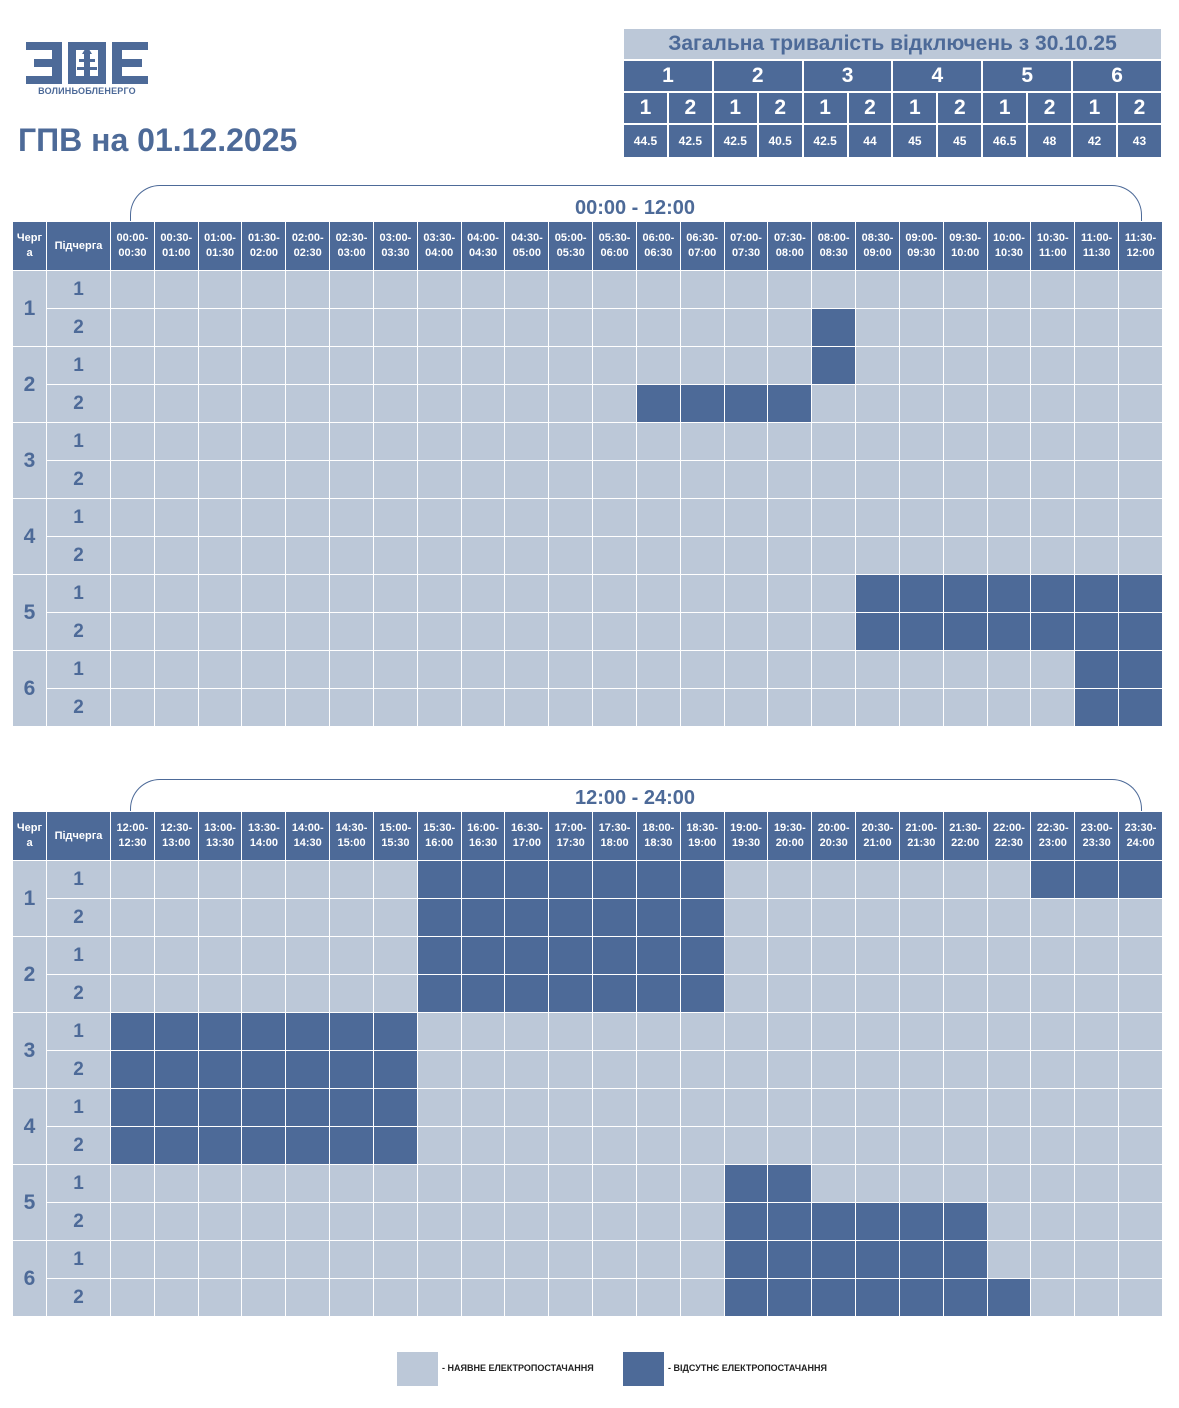 The image size is (1179, 1408). Describe the element at coordinates (1094, 141) in the screenshot. I see `summary-duration-value: 42` at that location.